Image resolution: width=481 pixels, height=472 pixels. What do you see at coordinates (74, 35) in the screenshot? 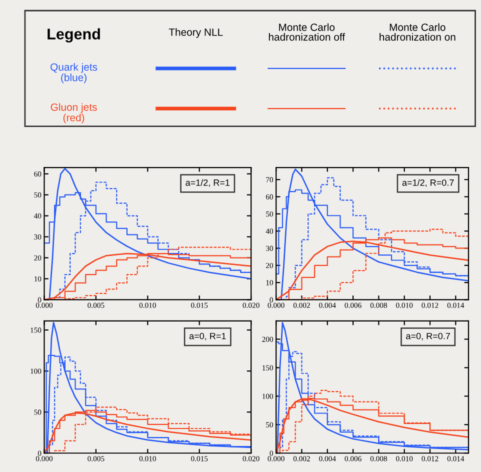
I see `text: Legend` at bounding box center [74, 35].